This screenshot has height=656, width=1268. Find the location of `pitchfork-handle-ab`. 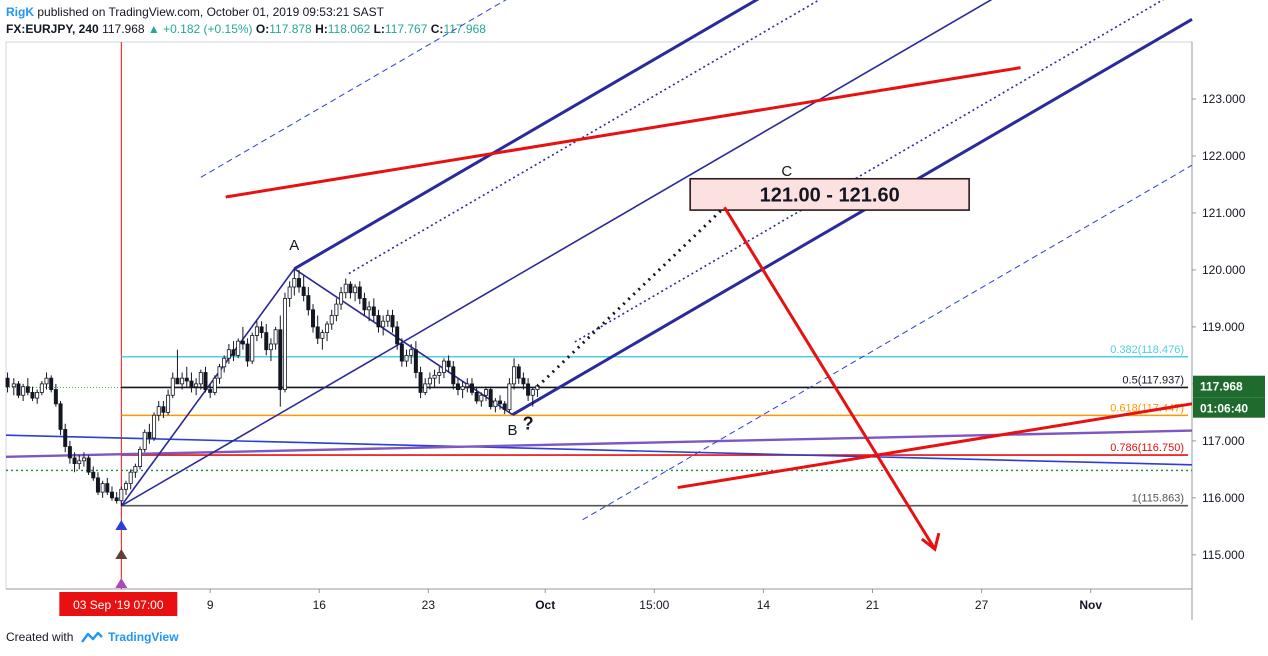

pitchfork-handle-ab is located at coordinates (403, 342).